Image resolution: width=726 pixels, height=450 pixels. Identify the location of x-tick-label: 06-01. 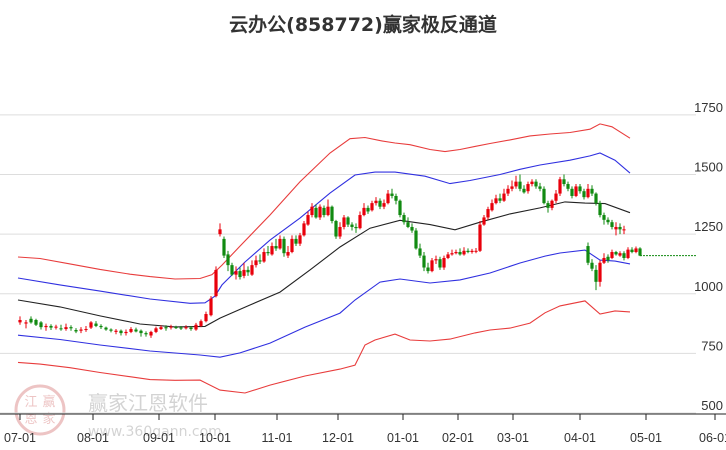
(712, 438).